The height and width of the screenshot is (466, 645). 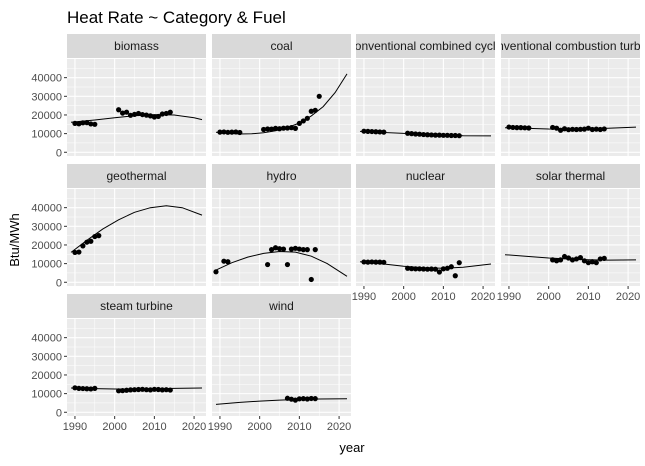 I want to click on x-tick-label: 1990, so click(x=75, y=427).